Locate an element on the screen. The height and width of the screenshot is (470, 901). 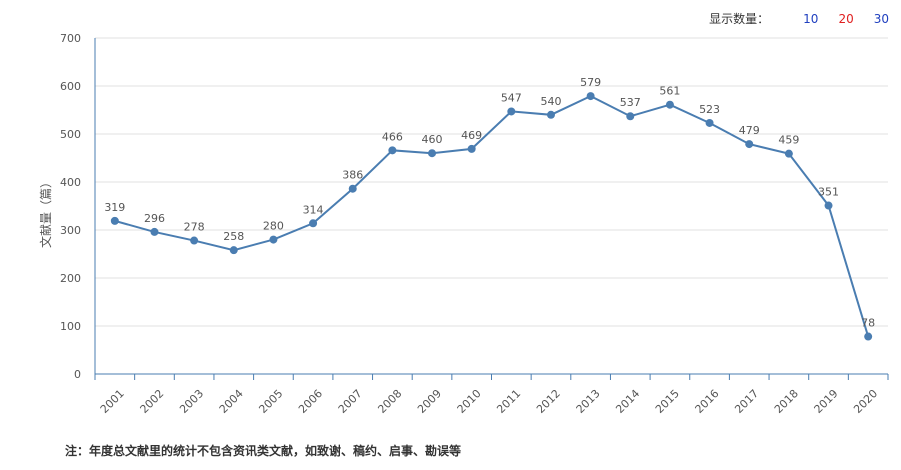
x-tick-label: 2011 is located at coordinates (508, 401).